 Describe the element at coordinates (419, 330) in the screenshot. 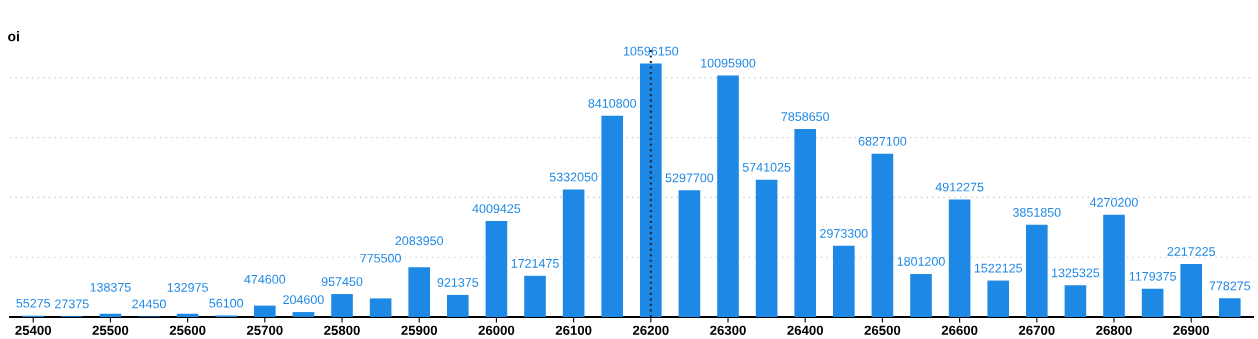

I see `x-tick-label: 25900` at that location.